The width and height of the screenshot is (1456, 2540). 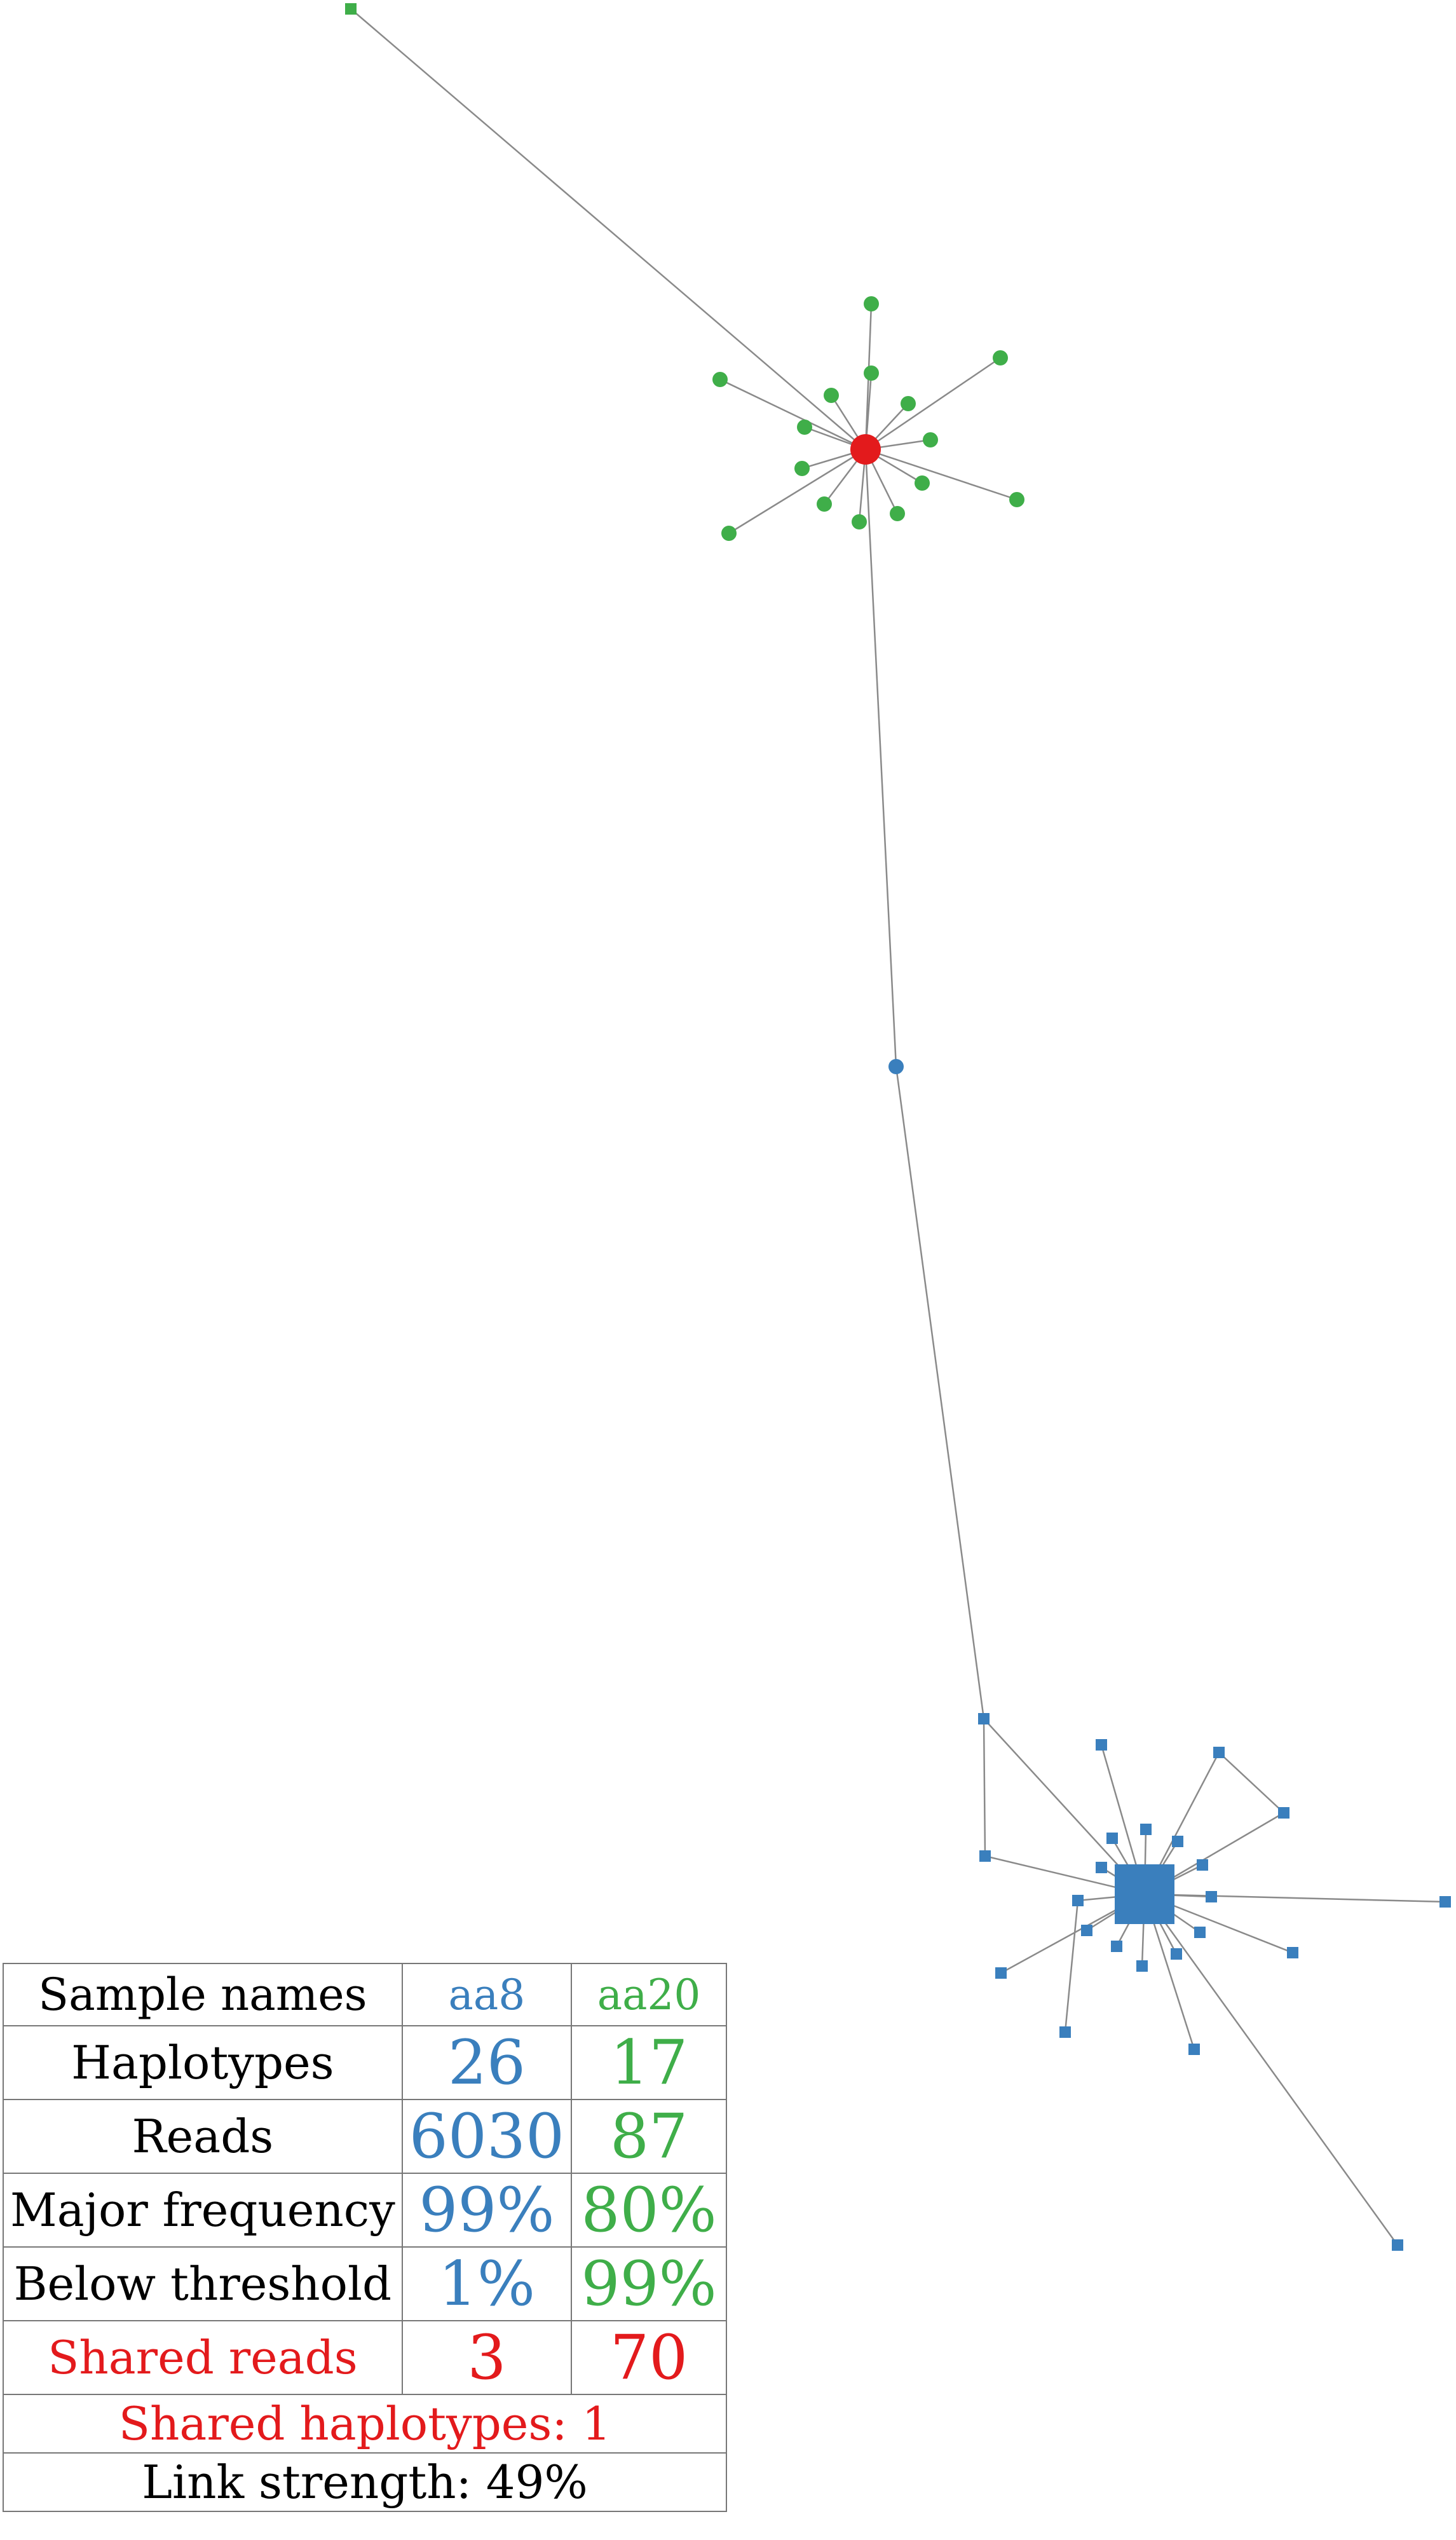 I want to click on row-below-threshold: Below threshold 1% 99%, so click(x=365, y=2283).